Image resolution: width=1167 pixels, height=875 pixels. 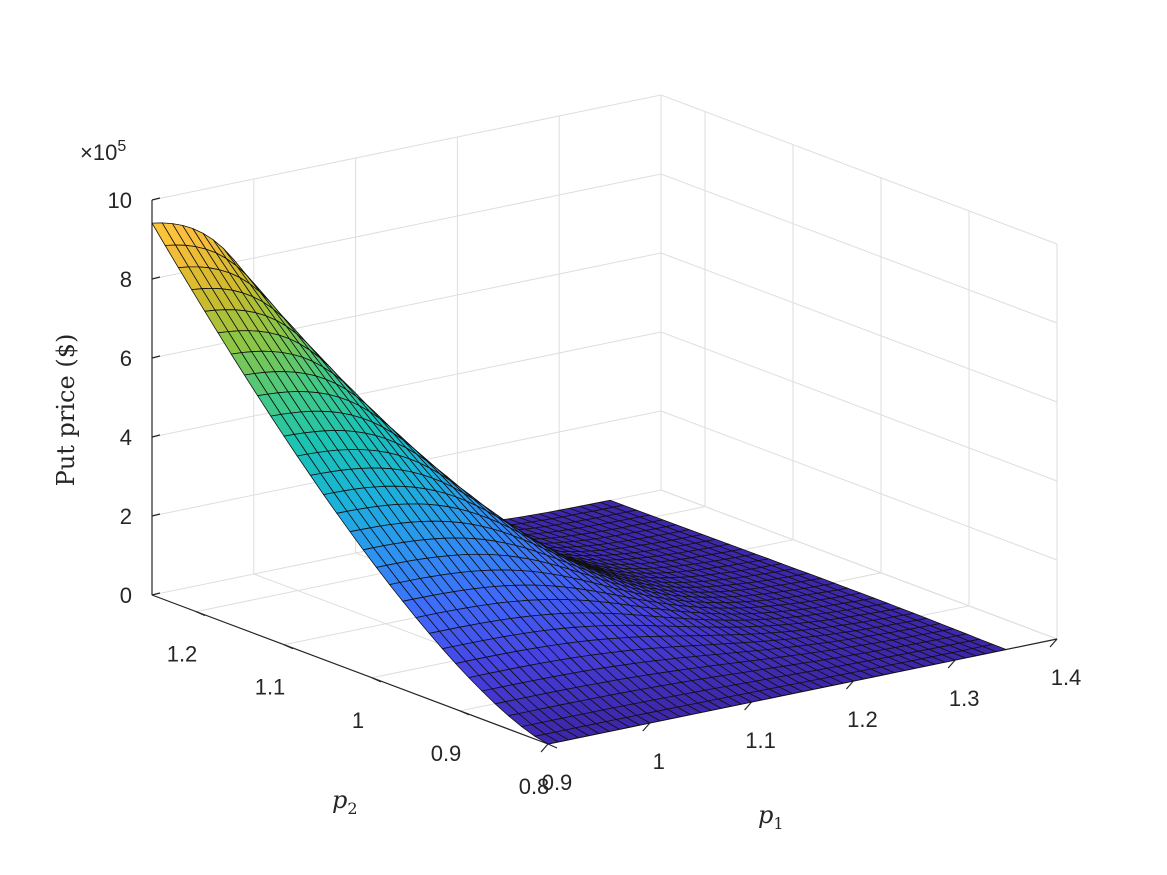 I want to click on z-tick-label: 4, so click(x=126, y=437).